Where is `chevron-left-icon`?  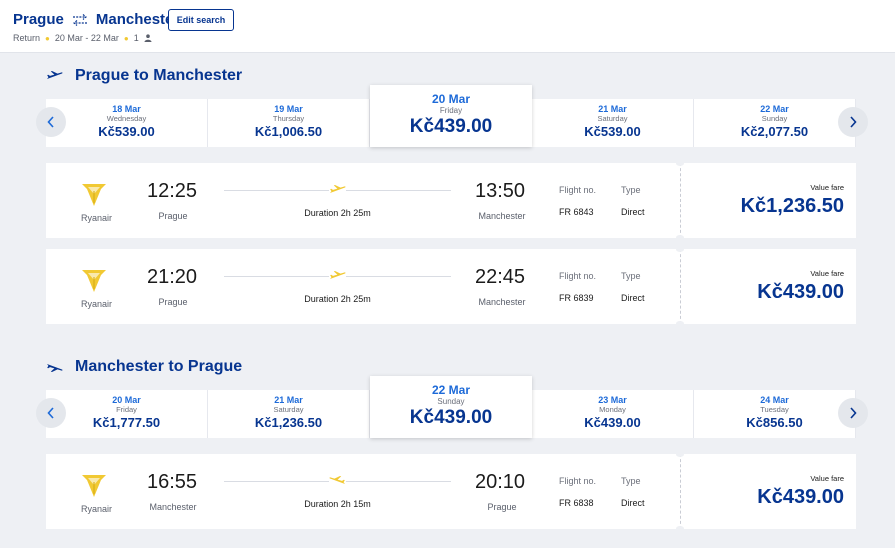 chevron-left-icon is located at coordinates (50, 413).